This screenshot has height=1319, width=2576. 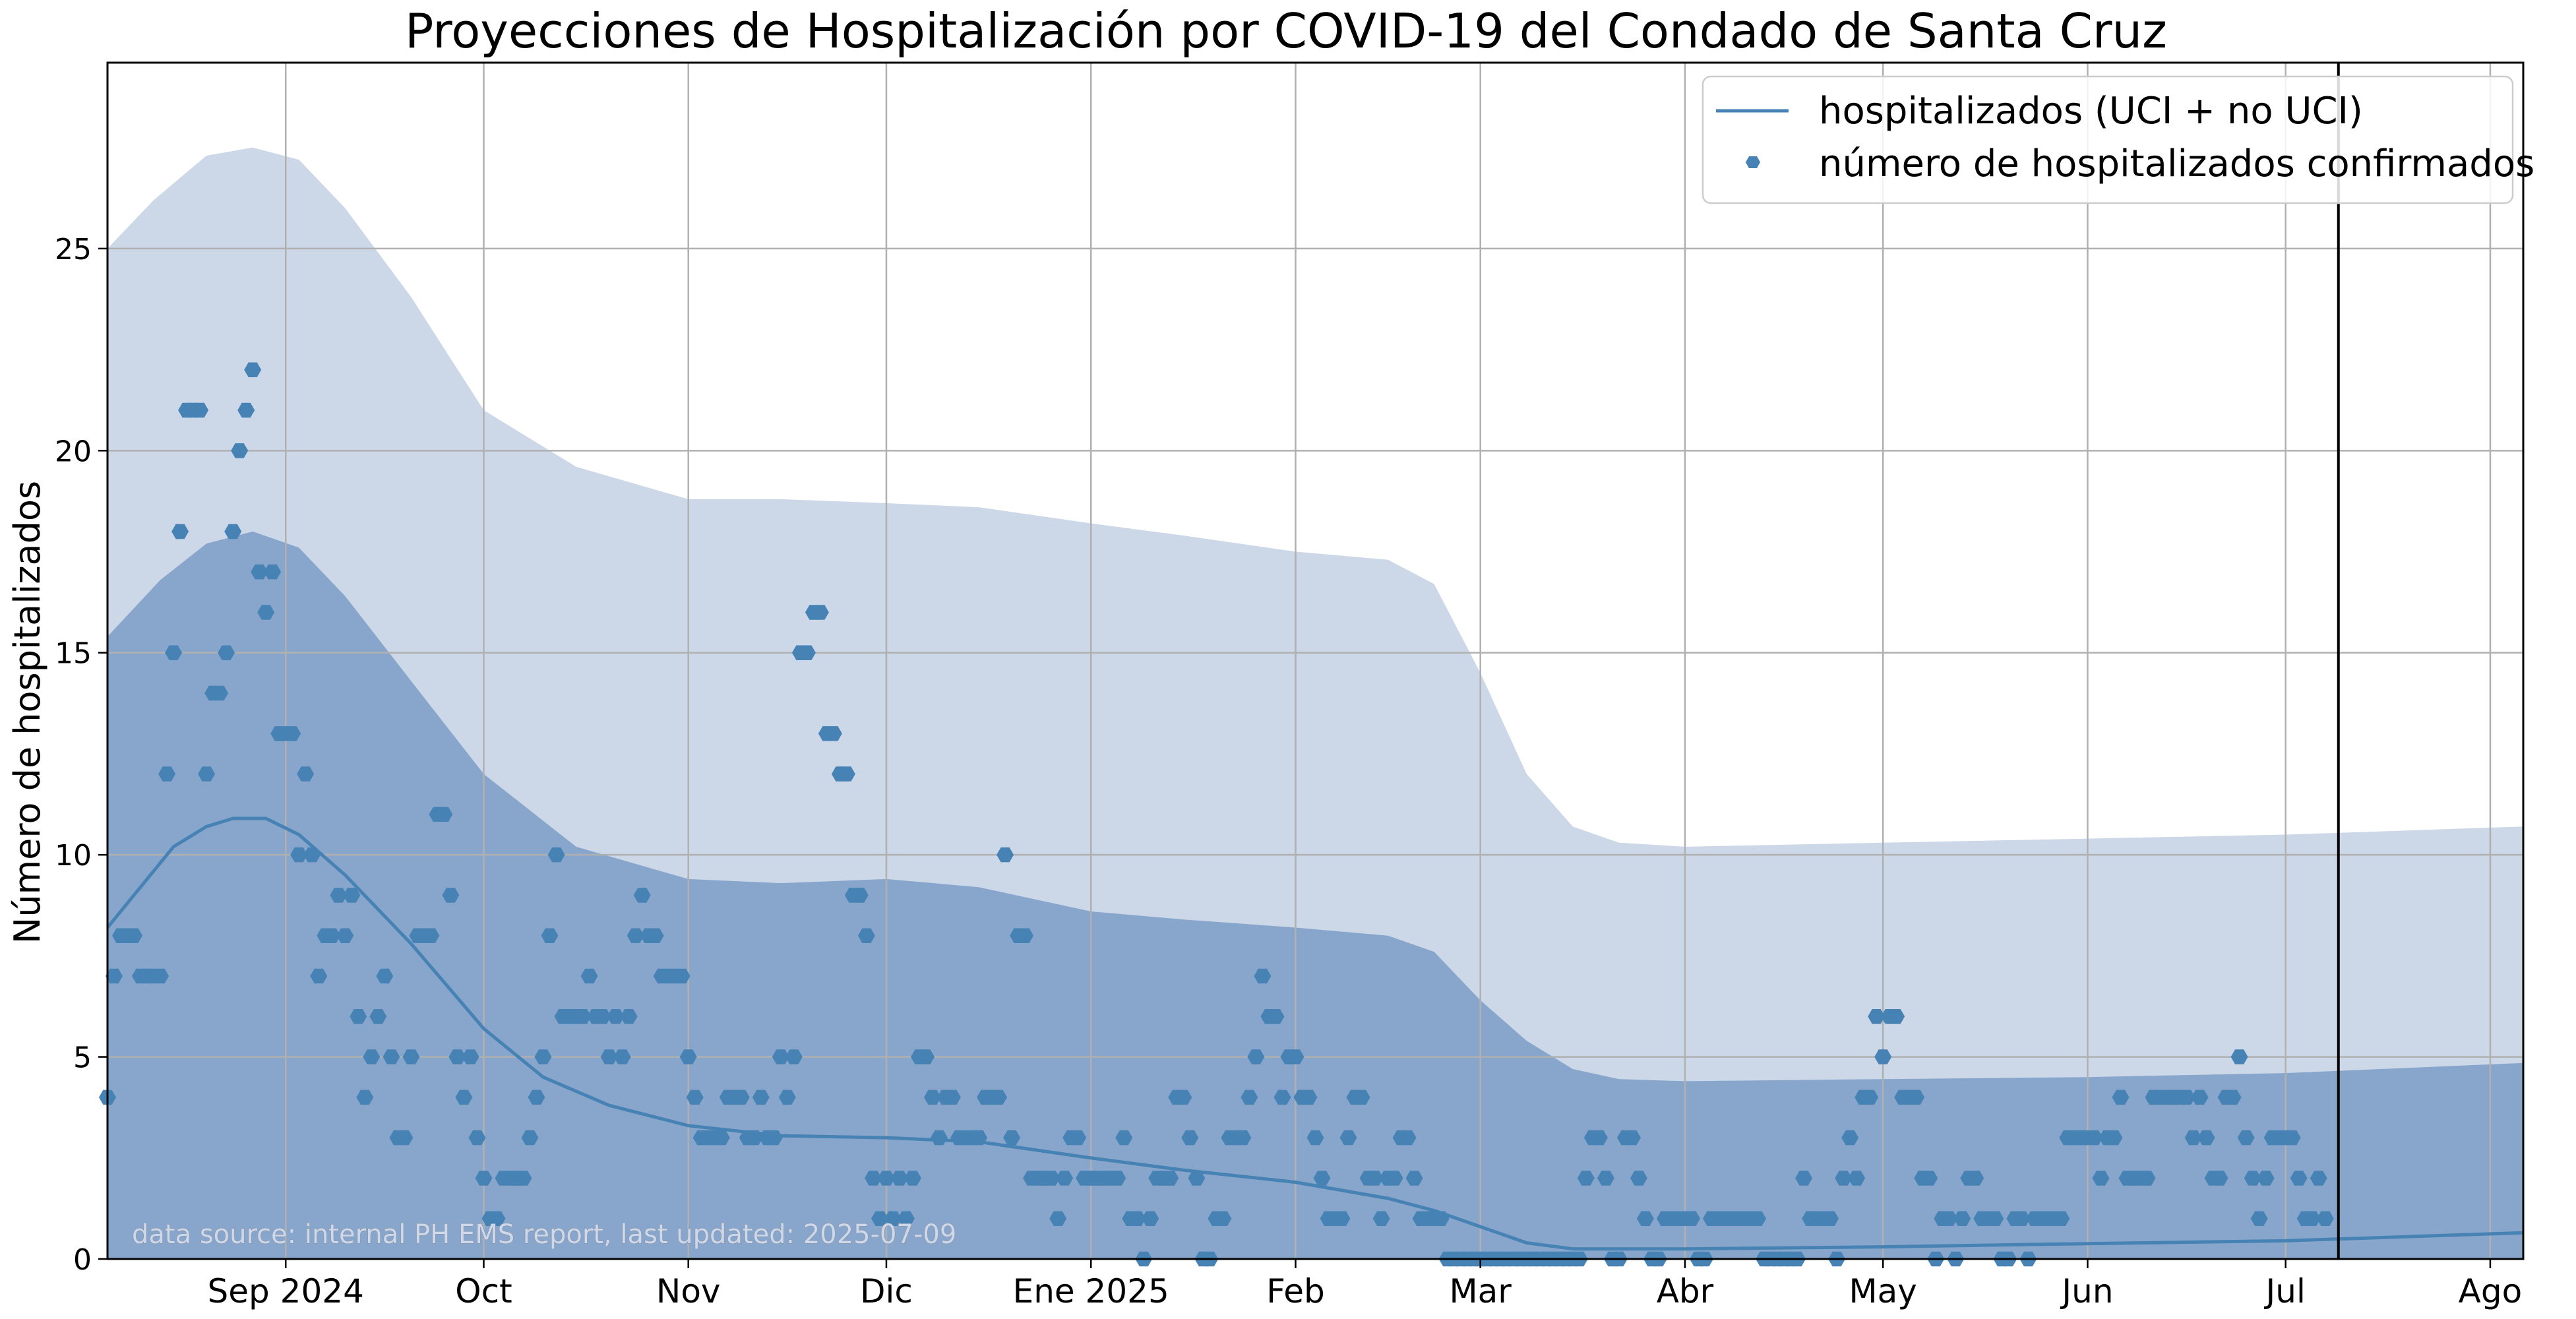 What do you see at coordinates (1091, 1291) in the screenshot?
I see `x-tick-label: Ene 2025` at bounding box center [1091, 1291].